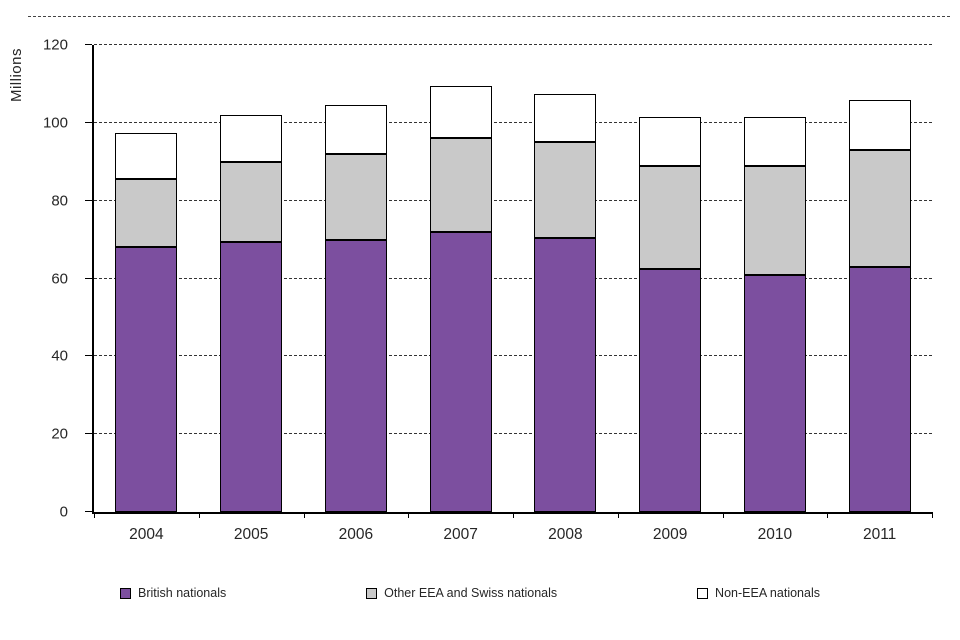  I want to click on bar-segment-2008-british-nationals, so click(565, 374).